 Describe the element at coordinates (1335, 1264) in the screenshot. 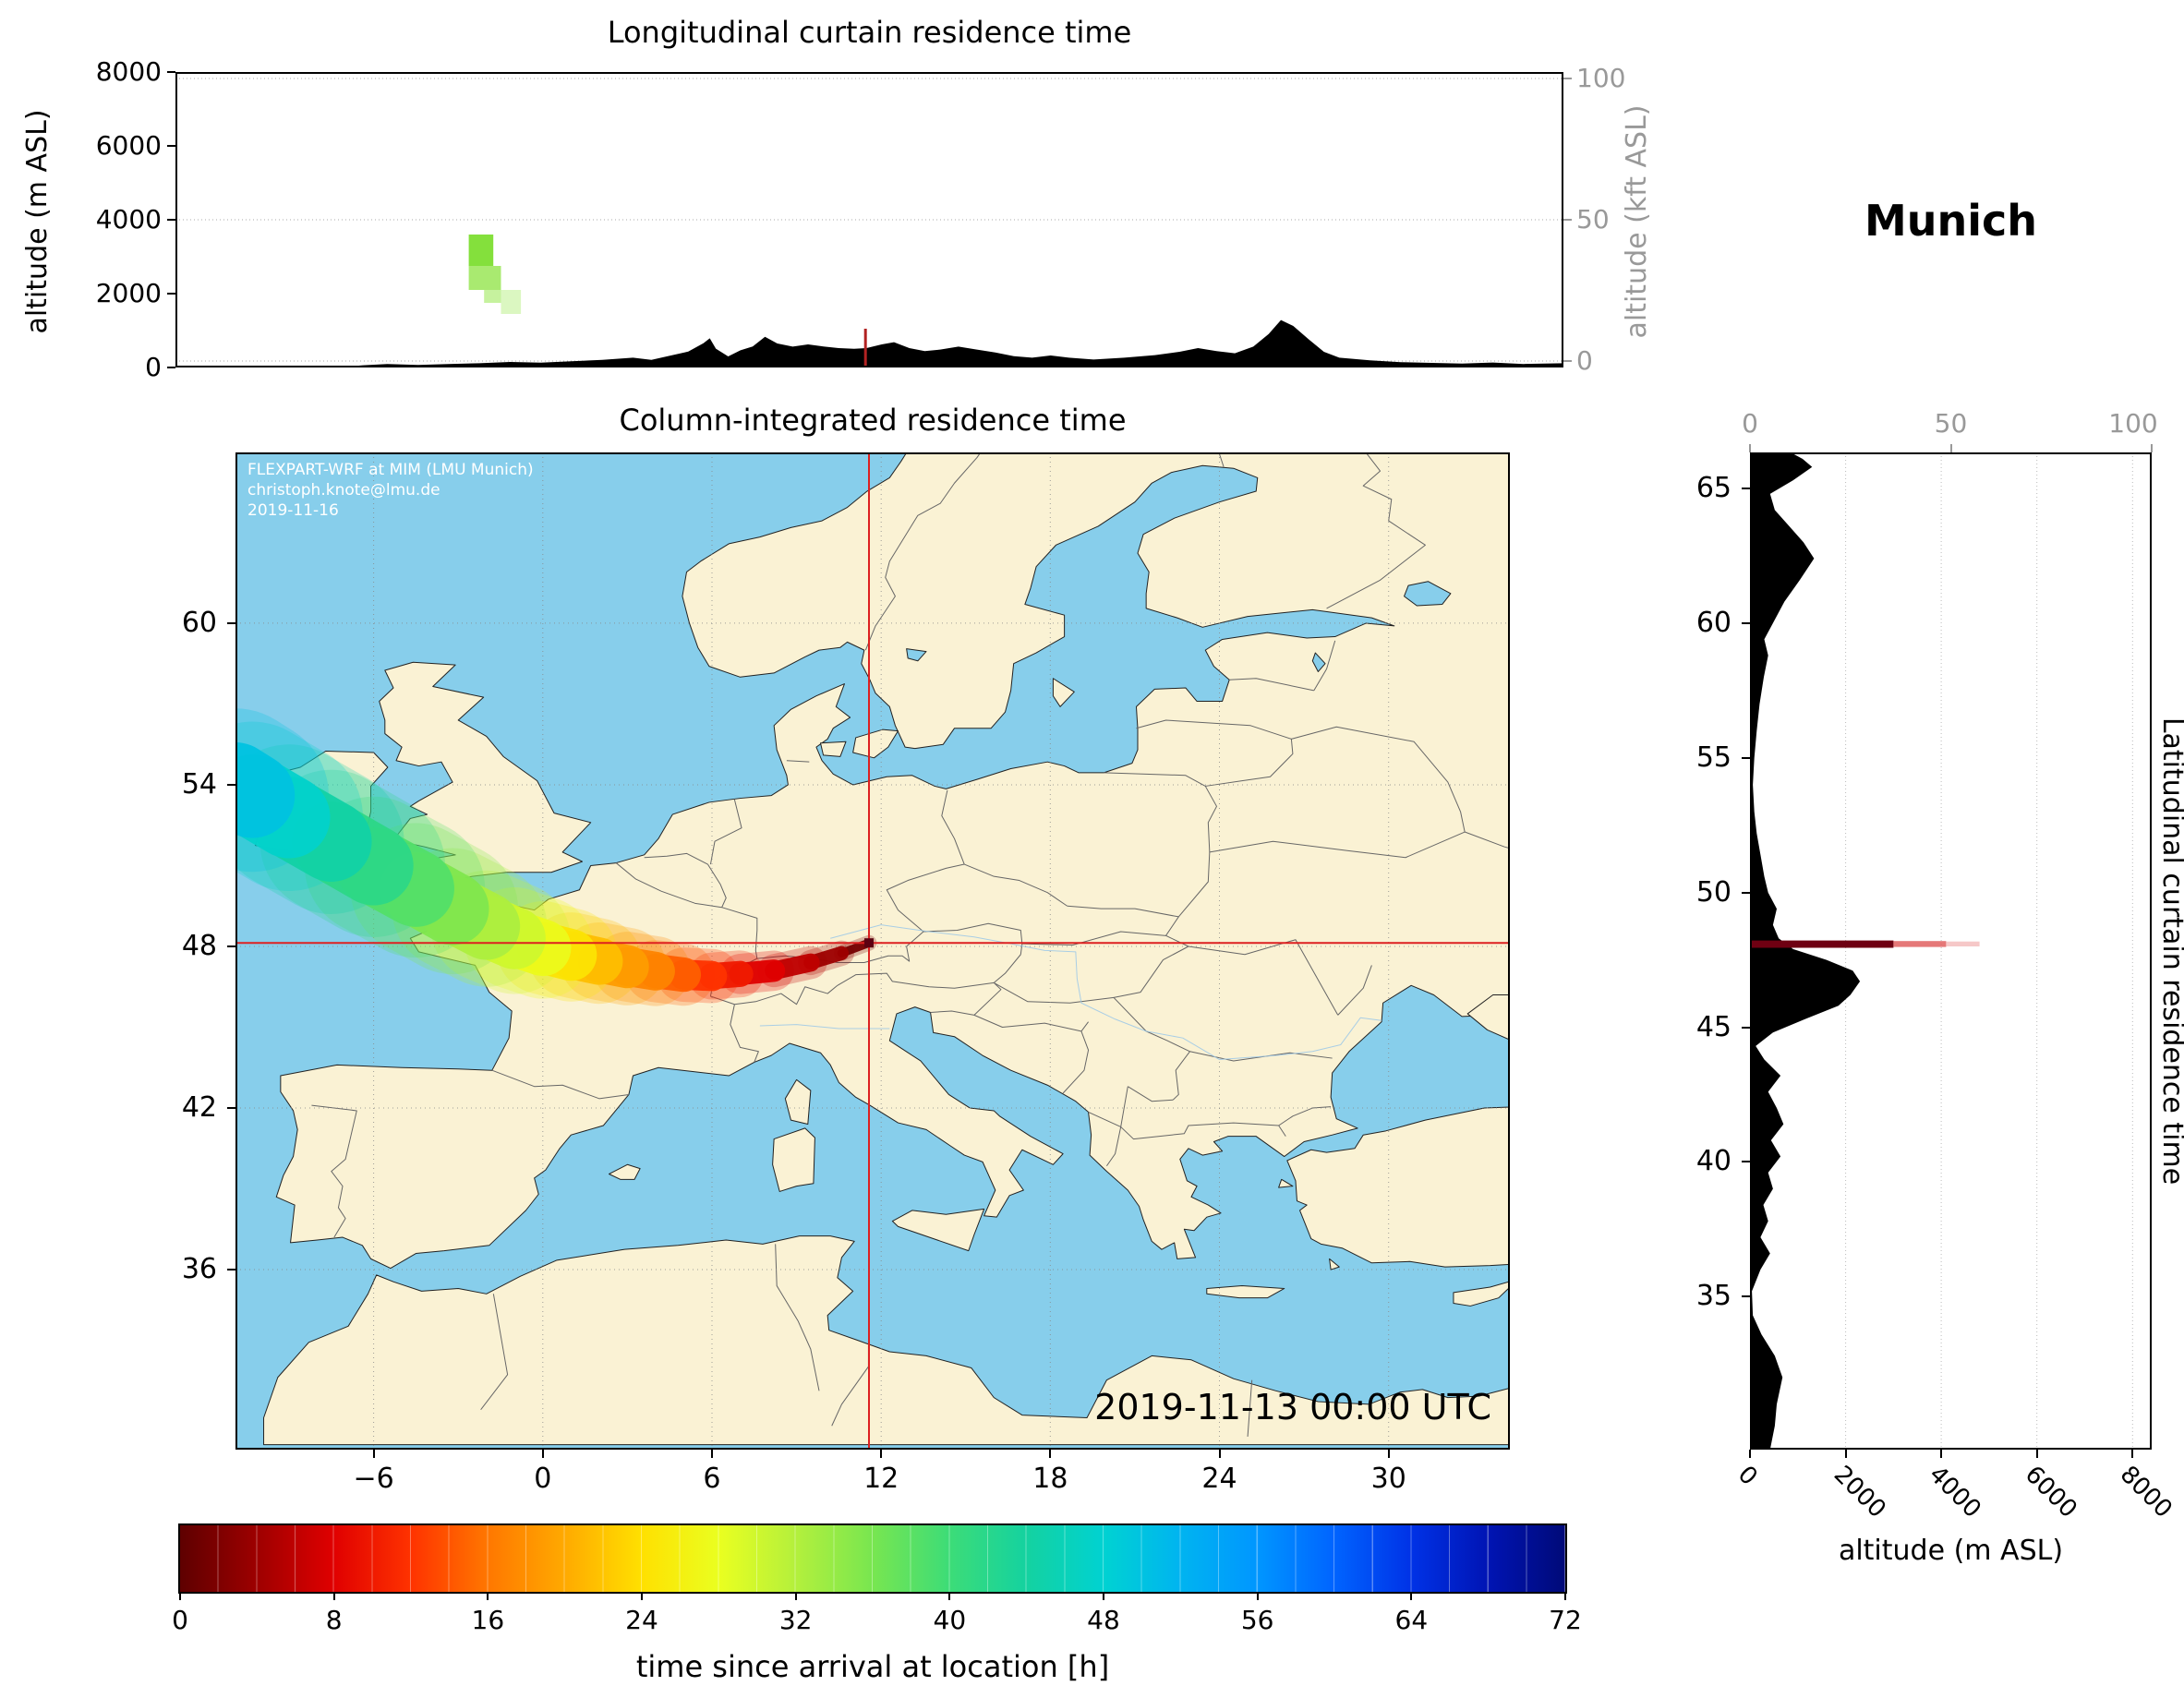

I see `coast-rhodes` at that location.